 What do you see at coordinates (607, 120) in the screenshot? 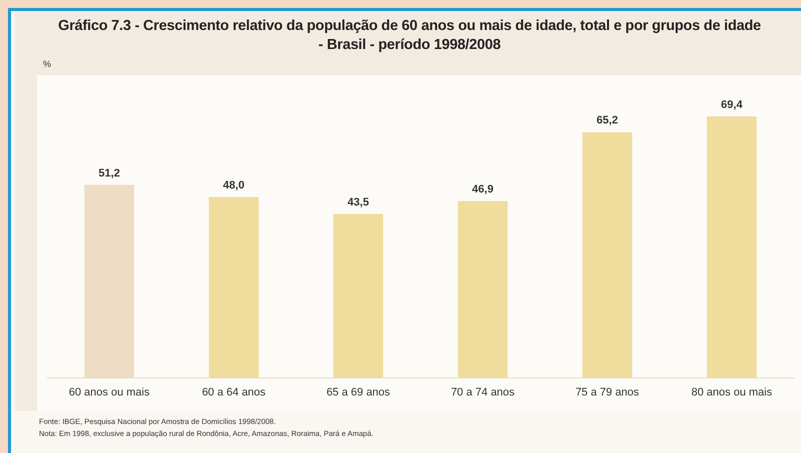
I see `data-label: 65,2` at bounding box center [607, 120].